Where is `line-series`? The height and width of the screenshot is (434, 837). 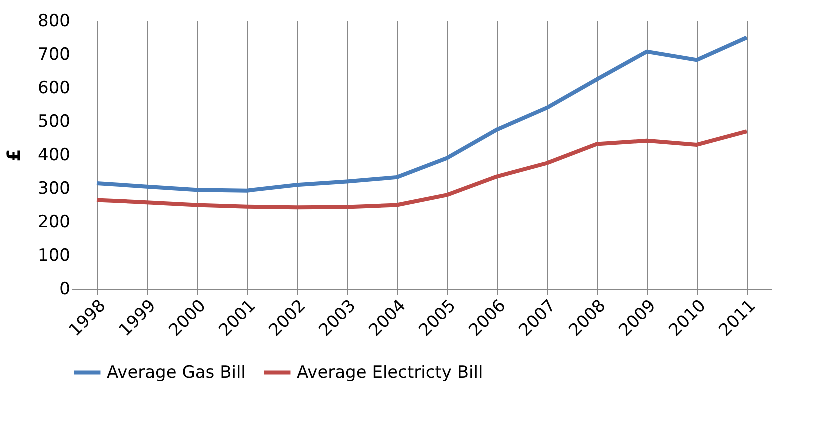
line-series is located at coordinates (422, 170).